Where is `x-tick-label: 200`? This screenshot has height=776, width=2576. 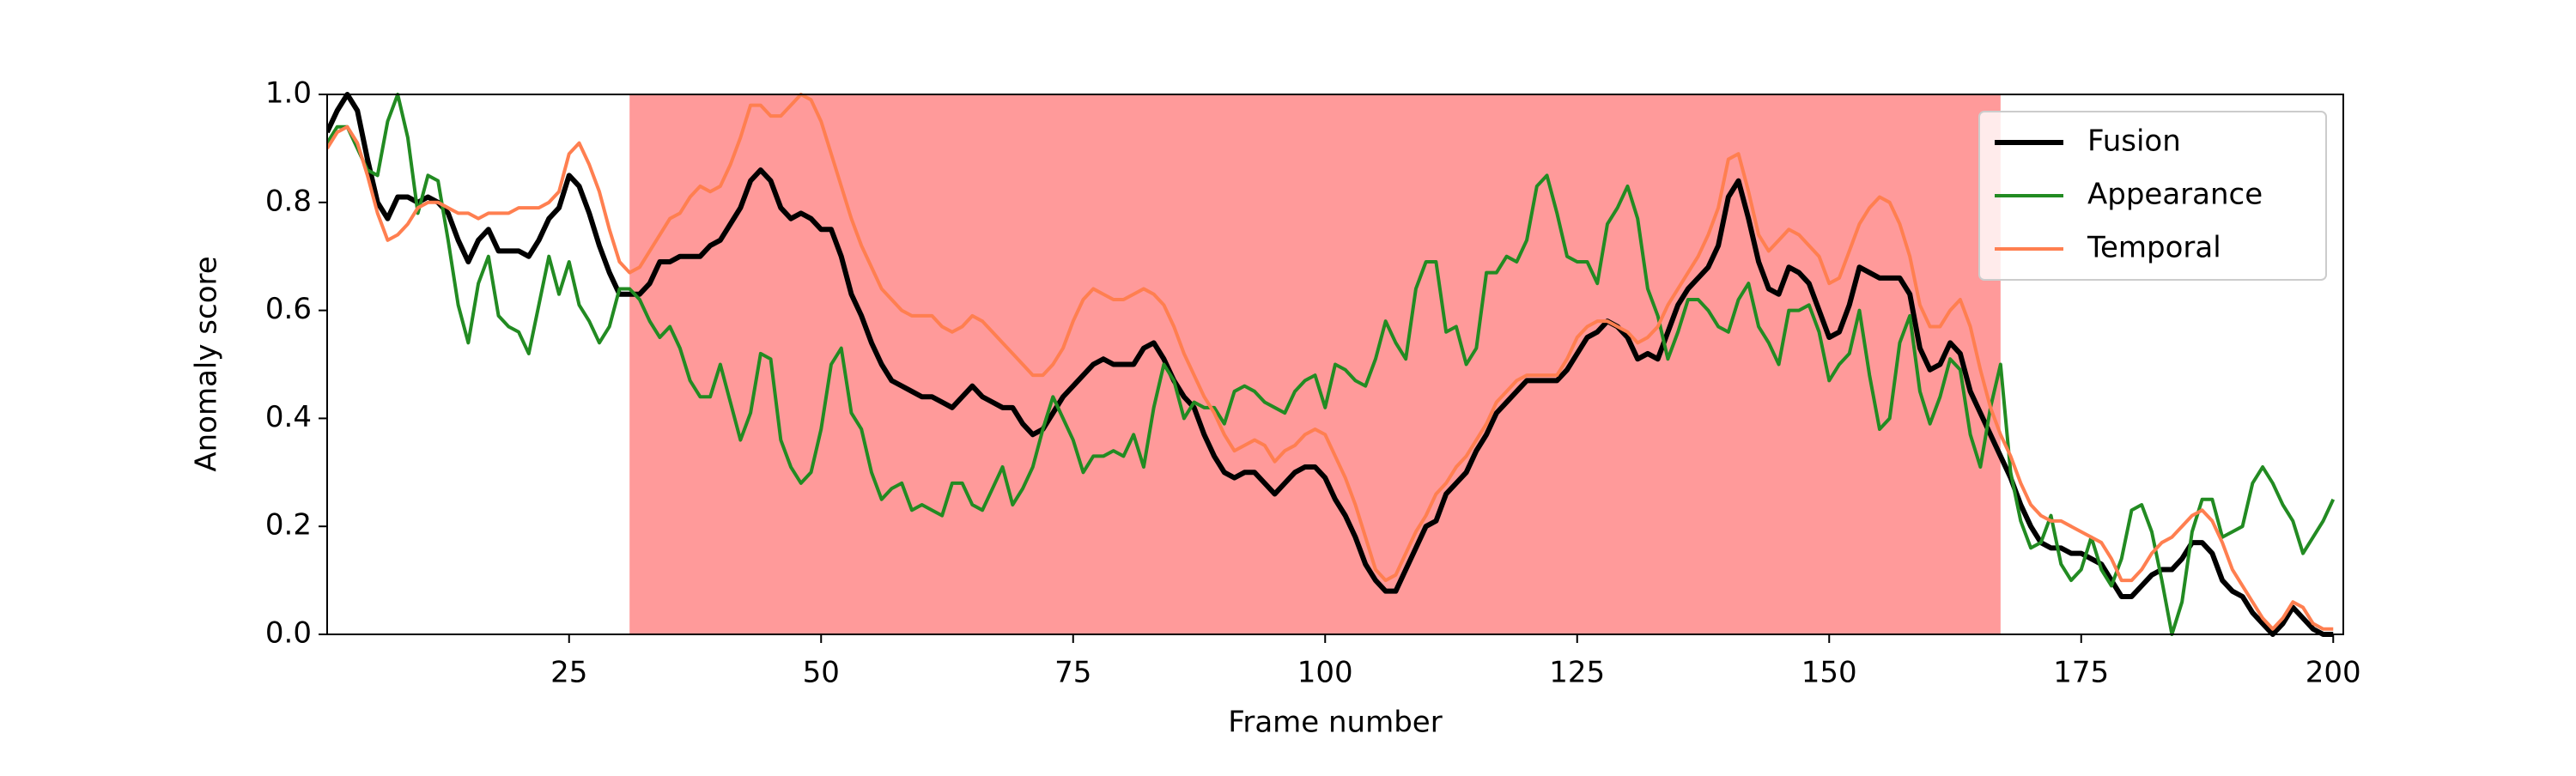
x-tick-label: 200 is located at coordinates (2333, 673).